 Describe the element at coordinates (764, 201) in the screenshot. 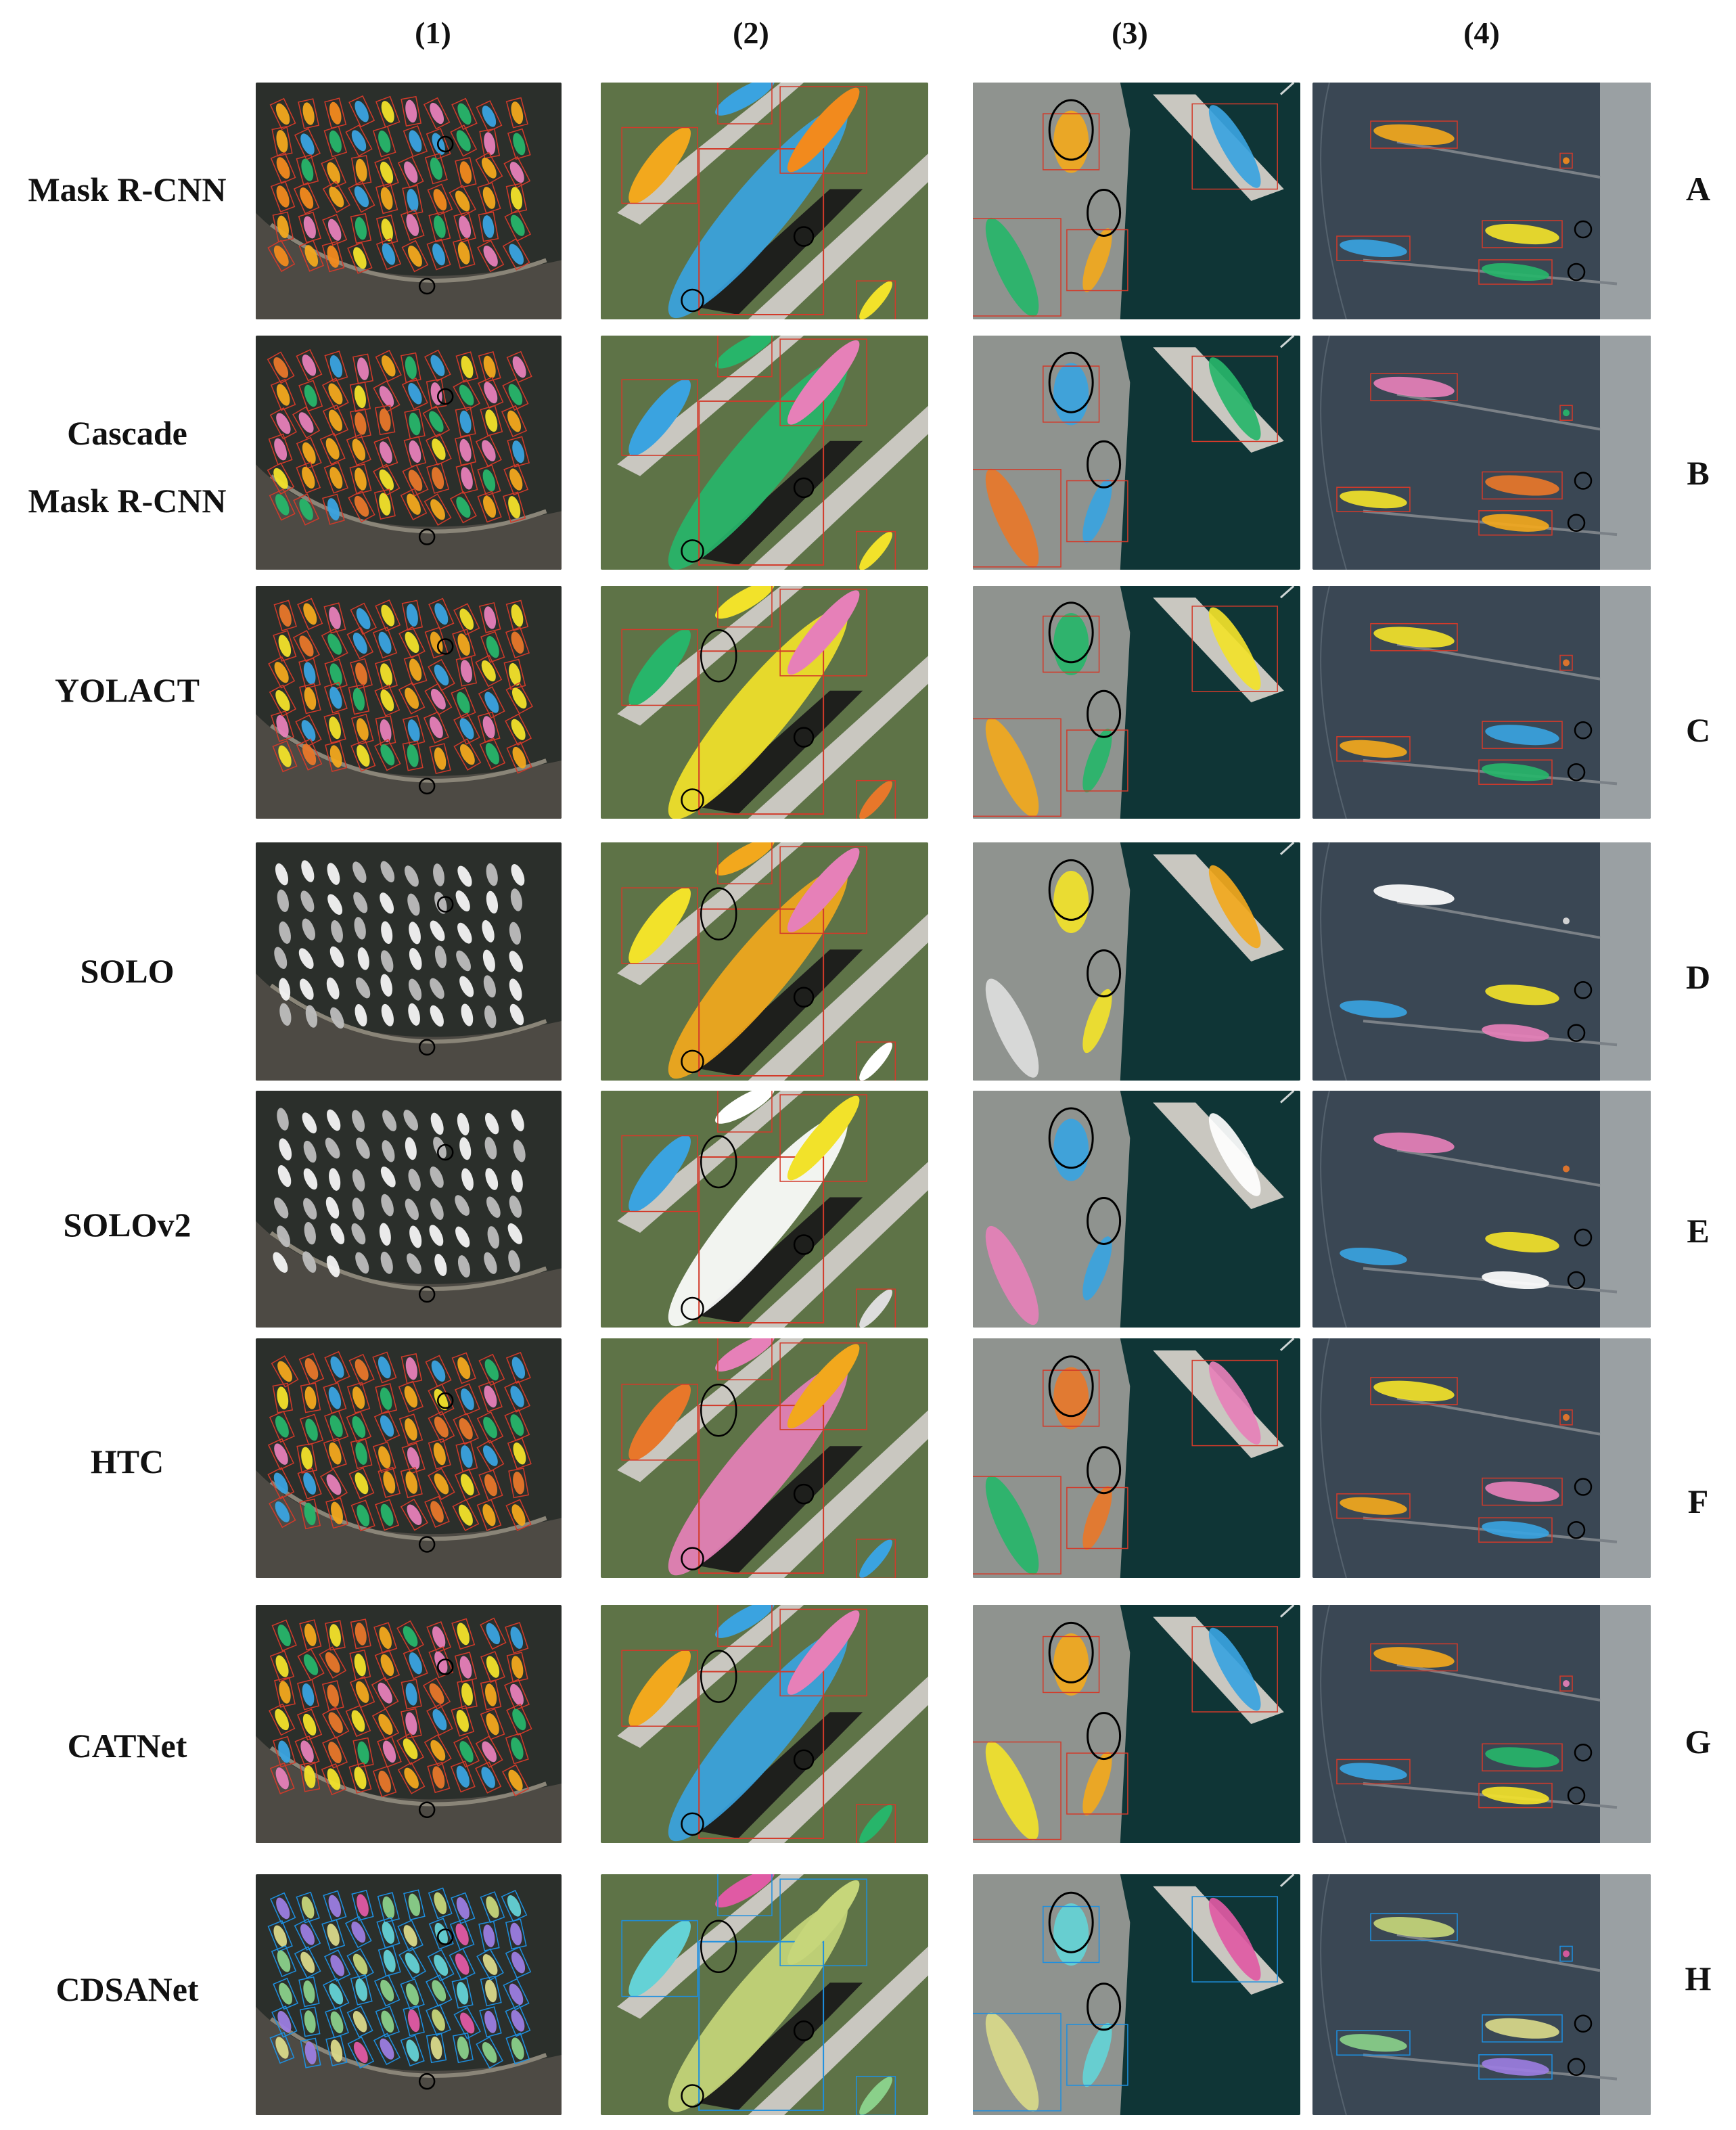

I see `result-panel-row1-col2` at that location.